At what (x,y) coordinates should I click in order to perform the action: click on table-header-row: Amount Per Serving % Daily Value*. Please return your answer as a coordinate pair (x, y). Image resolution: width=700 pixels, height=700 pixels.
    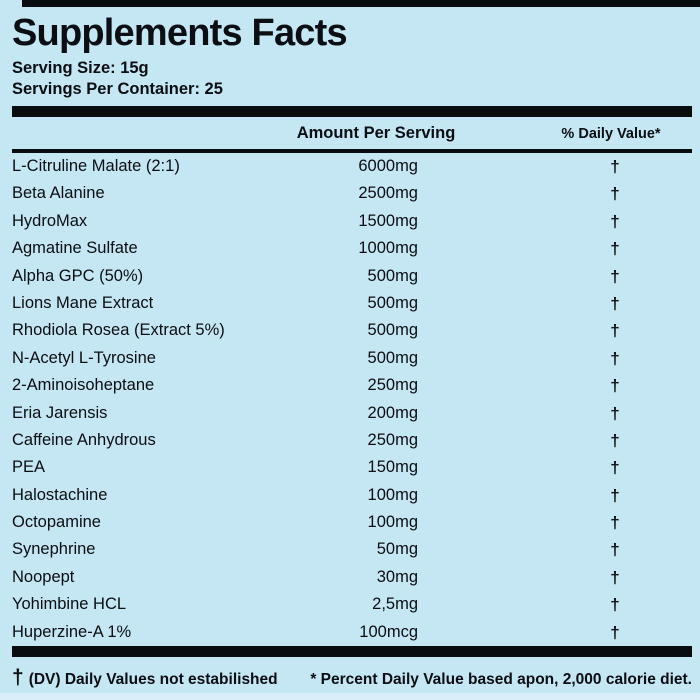
    Looking at the image, I should click on (352, 133).